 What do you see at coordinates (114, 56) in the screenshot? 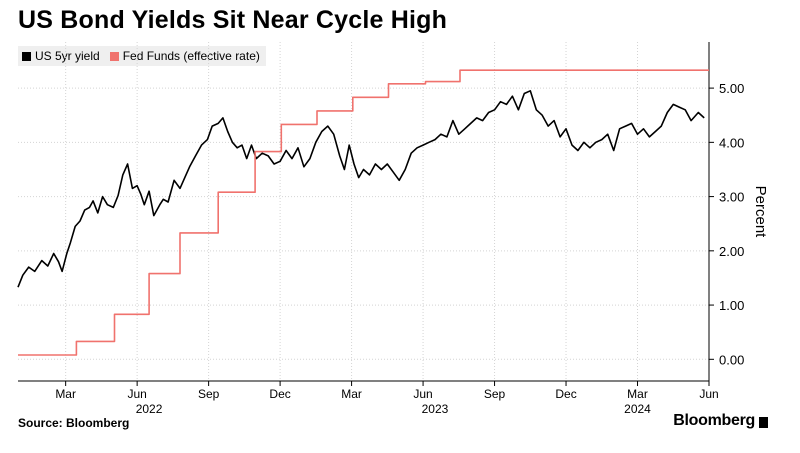
I see `legend-swatch-fed-funds` at bounding box center [114, 56].